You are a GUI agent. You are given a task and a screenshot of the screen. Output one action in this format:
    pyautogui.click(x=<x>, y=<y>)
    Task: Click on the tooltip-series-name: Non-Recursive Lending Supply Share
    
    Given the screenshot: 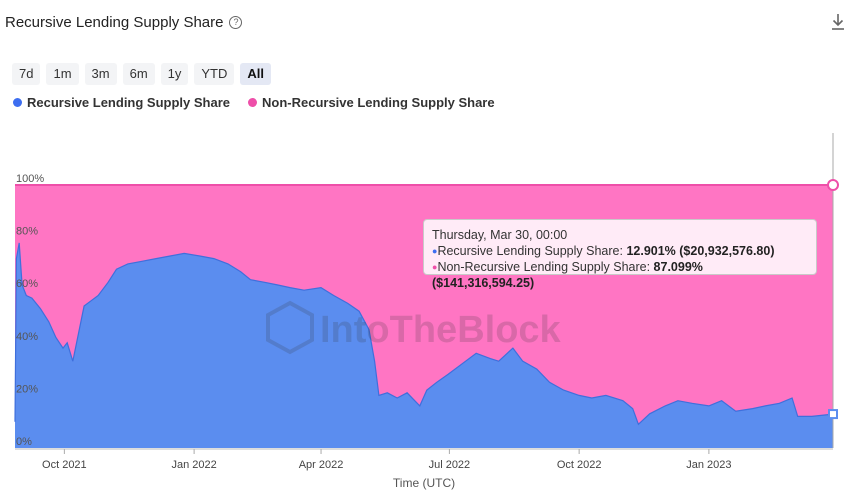 What is the action you would take?
    pyautogui.click(x=542, y=267)
    